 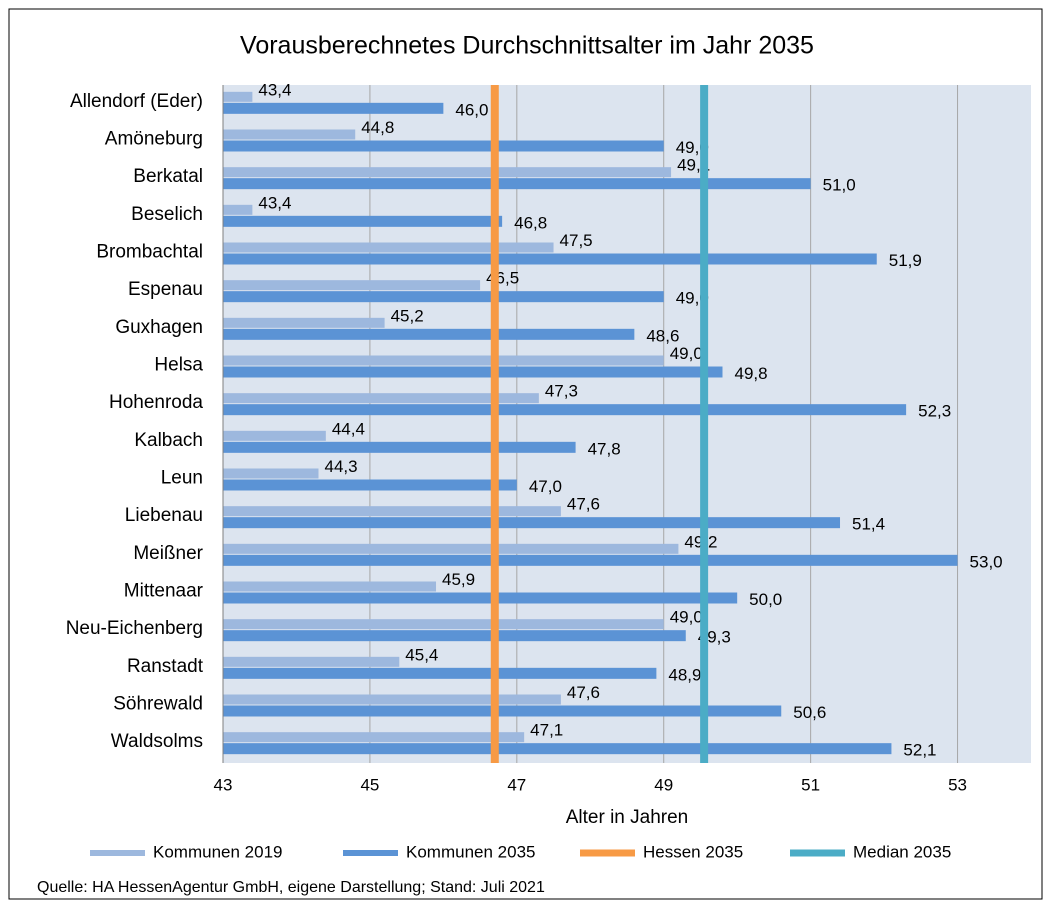 I want to click on y-tick-label: Söhrewald, so click(x=158, y=704).